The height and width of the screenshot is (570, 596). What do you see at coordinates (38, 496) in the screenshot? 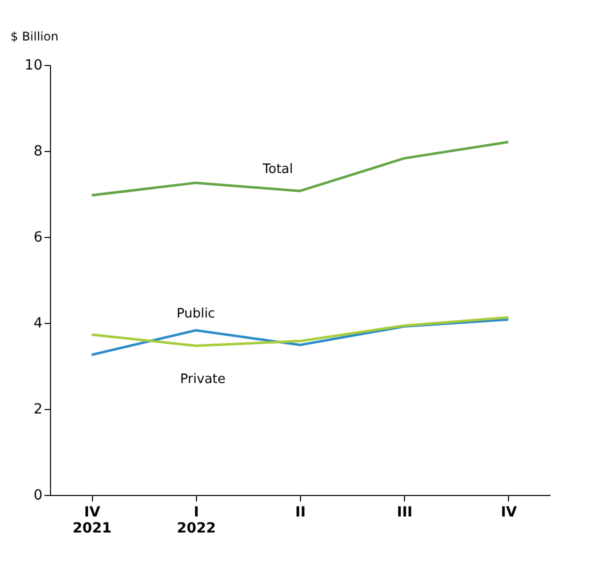
I see `y-tick-label: 0` at bounding box center [38, 496].